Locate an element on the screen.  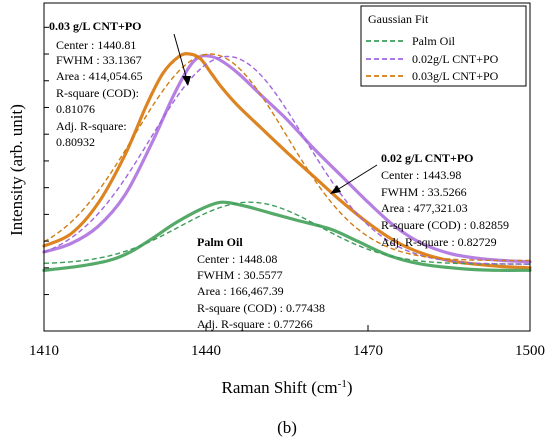
annotation-cnt003-line: Center : 1440.81 is located at coordinates (96, 45).